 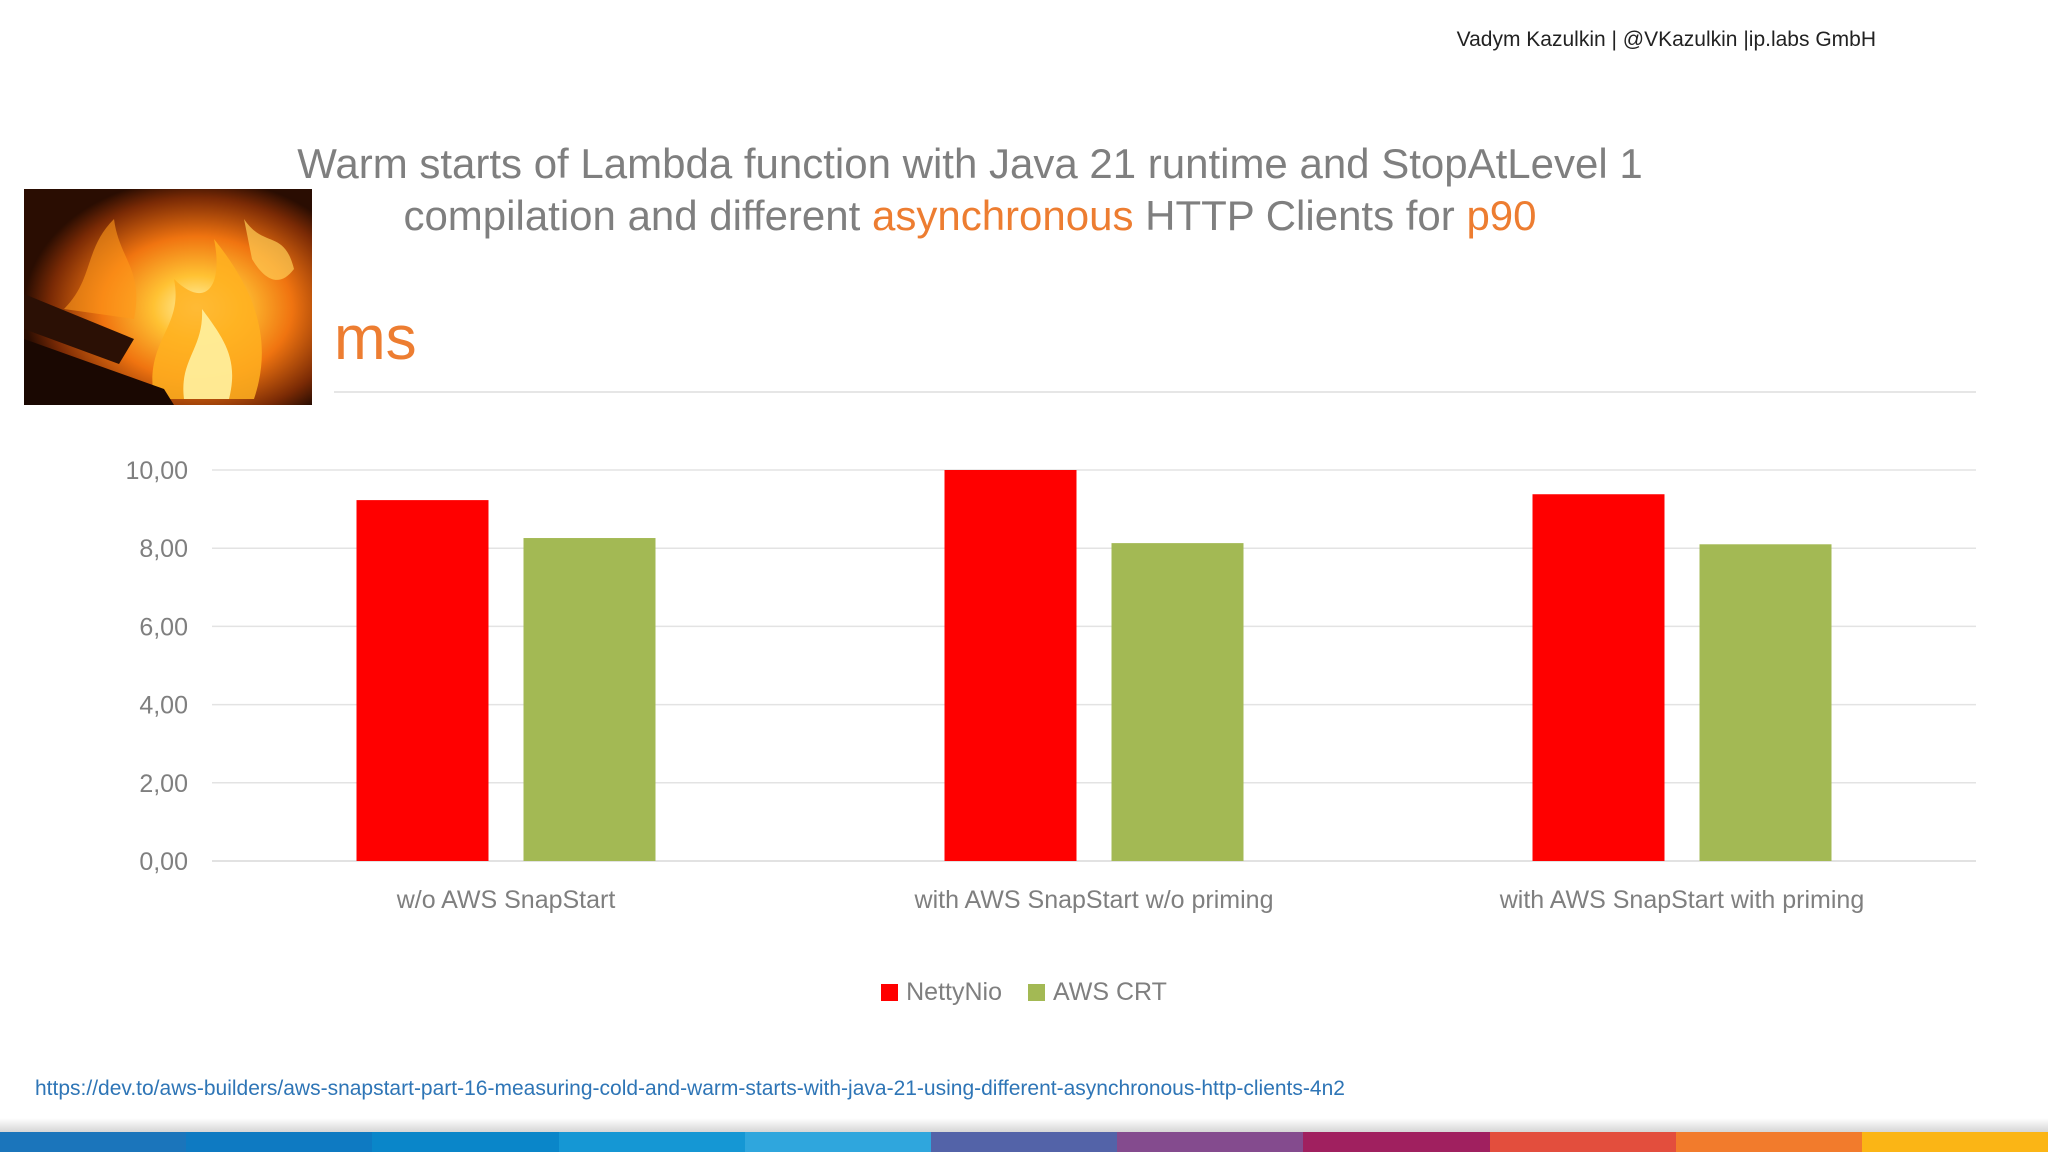 I want to click on y-tick-label: 8,00, so click(x=163, y=549).